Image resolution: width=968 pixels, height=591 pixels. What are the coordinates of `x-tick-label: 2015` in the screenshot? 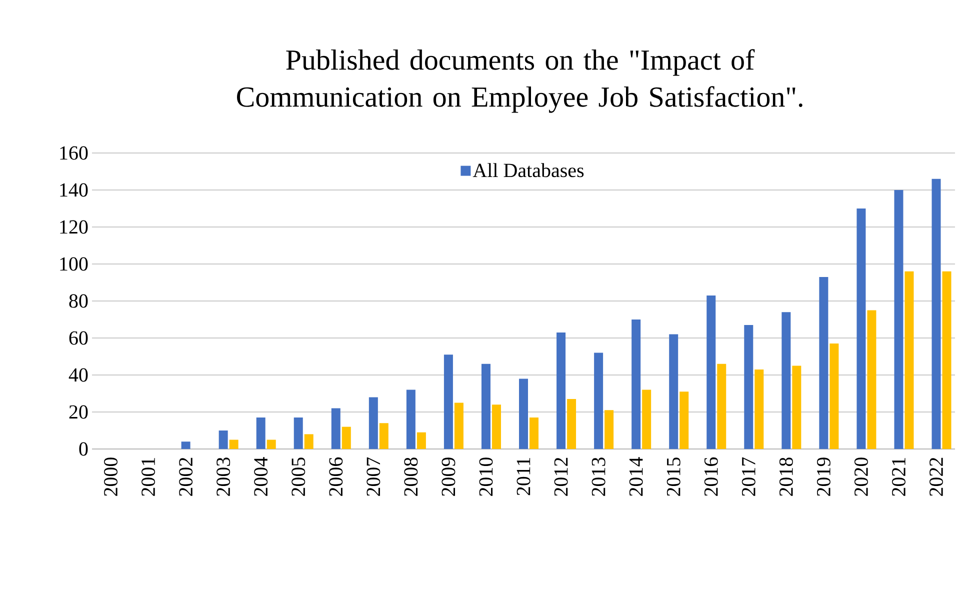 It's located at (673, 477).